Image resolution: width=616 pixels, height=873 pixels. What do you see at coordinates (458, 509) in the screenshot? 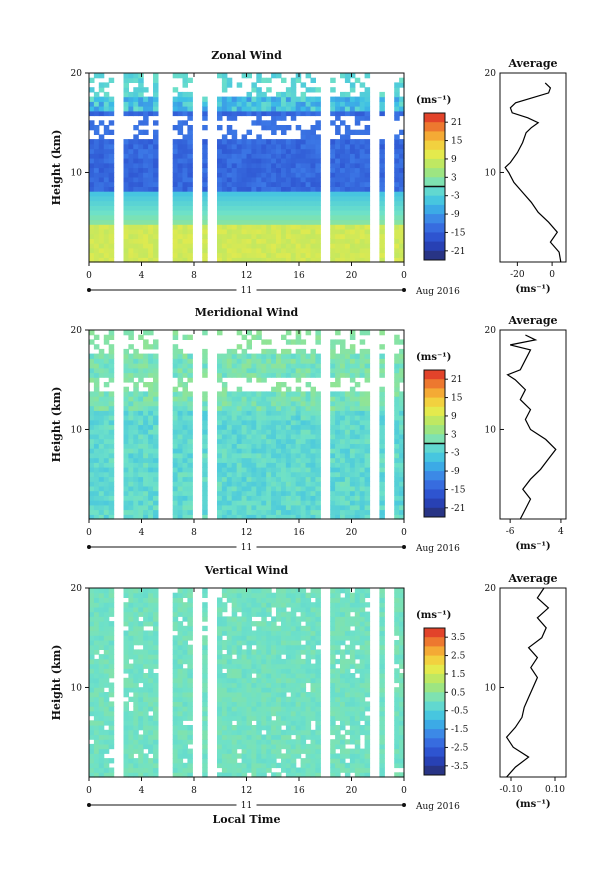
I see `colorbar-tick-label: -21` at bounding box center [458, 509].